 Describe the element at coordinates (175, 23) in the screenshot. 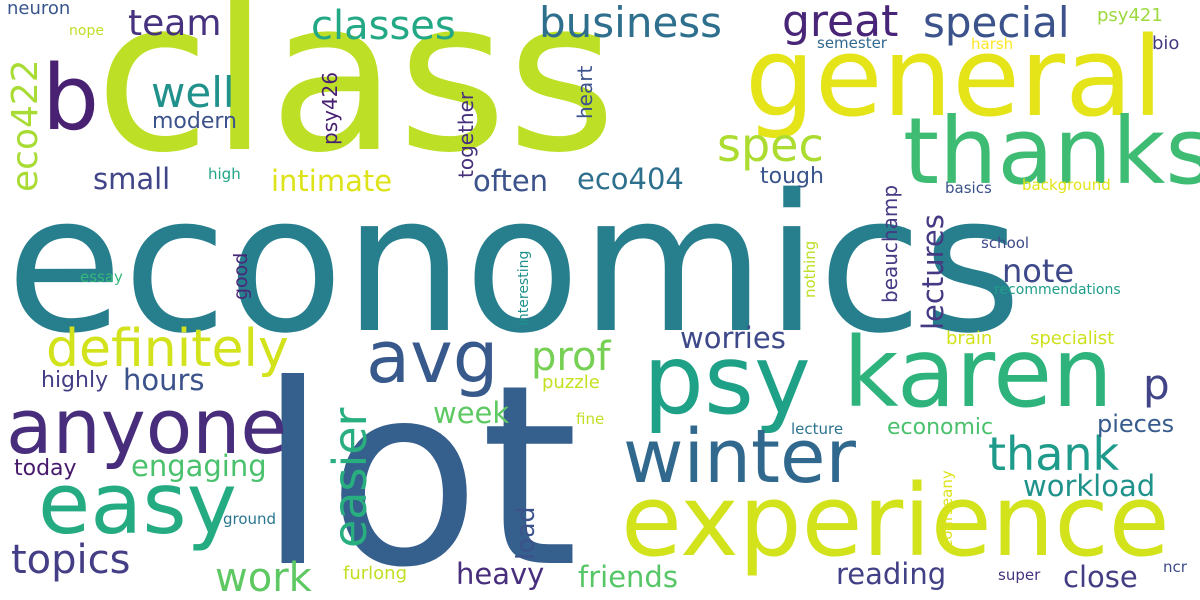

I see `word-team: team` at that location.